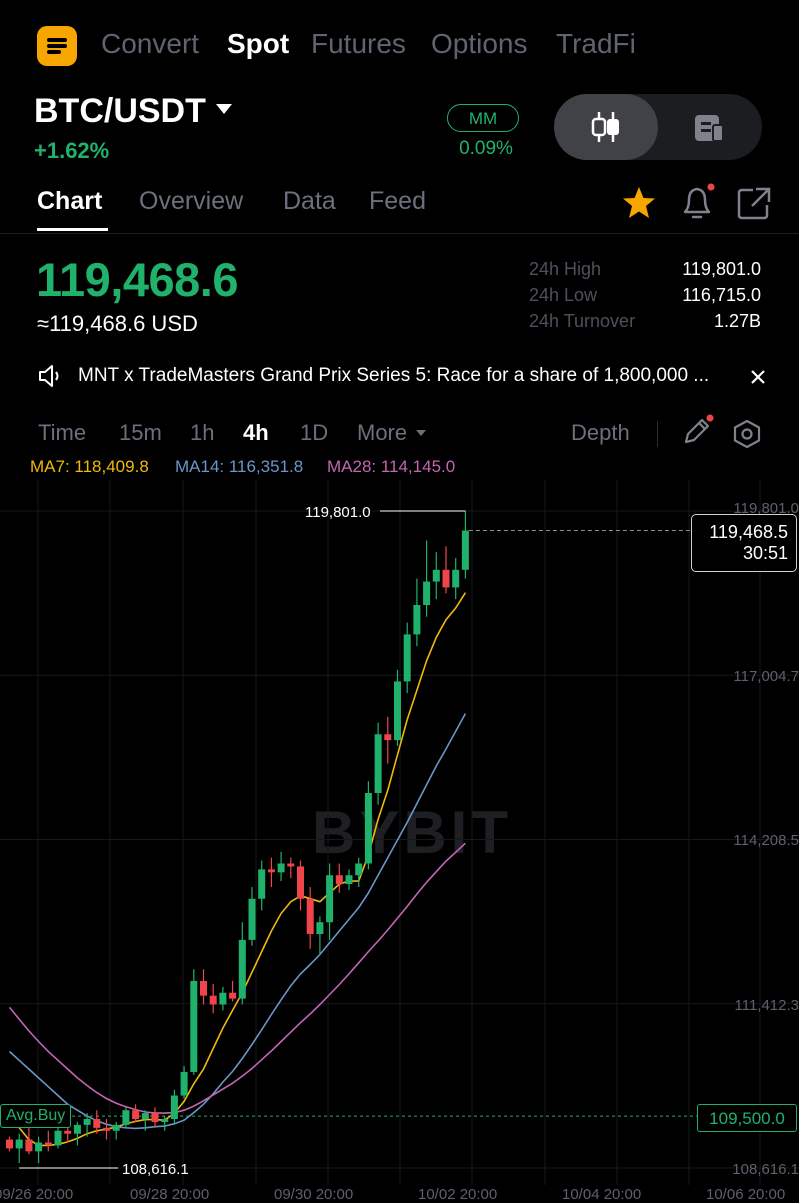  I want to click on y-tick-label: 114,208.5, so click(766, 840).